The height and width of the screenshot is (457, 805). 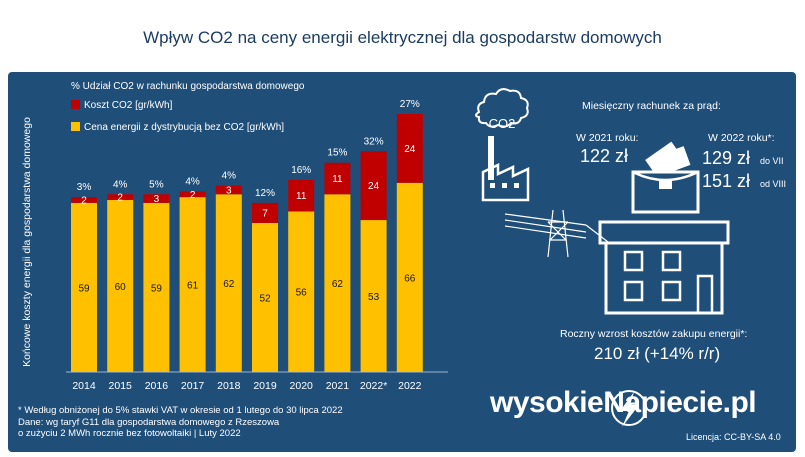 I want to click on x-tick-label: 2020, so click(x=302, y=386).